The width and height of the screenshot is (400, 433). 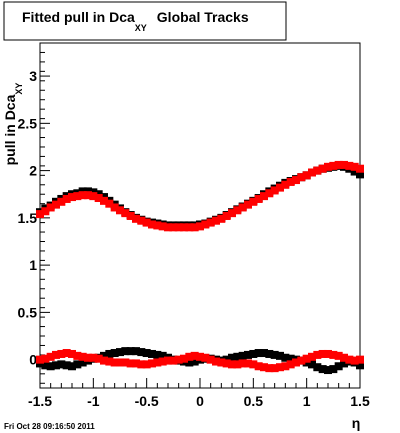 What do you see at coordinates (78, 17) in the screenshot?
I see `chart-title-main: Fitted pull in Dca` at bounding box center [78, 17].